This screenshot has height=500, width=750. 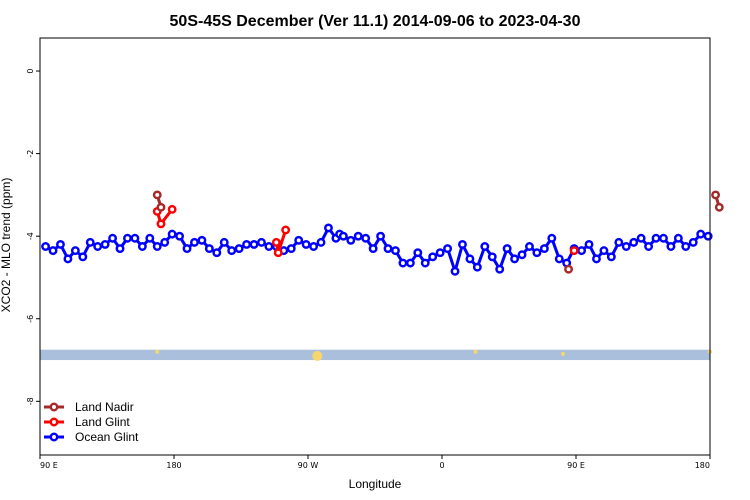 I want to click on y-axis-ticks: 0 -2 -4 -6 -8, so click(x=33, y=236).